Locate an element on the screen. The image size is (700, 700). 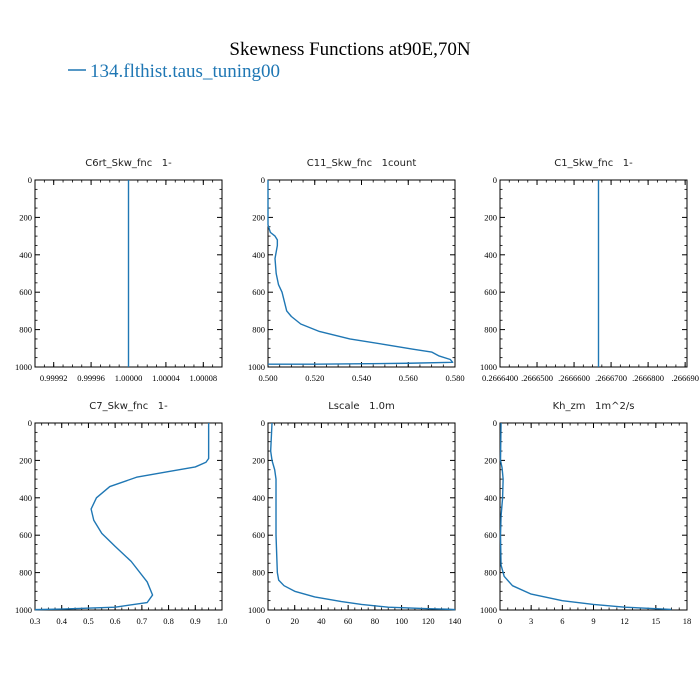
x-tick-label: .2666600 is located at coordinates (574, 378).